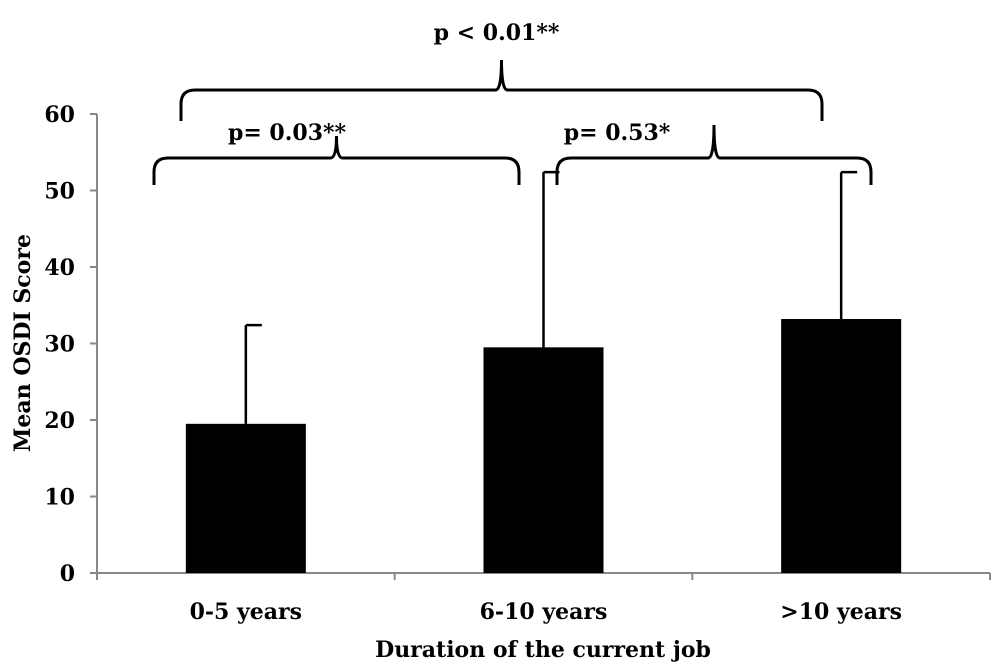 The image size is (1000, 669). What do you see at coordinates (497, 33) in the screenshot?
I see `p-value-label: p < 0.01**` at bounding box center [497, 33].